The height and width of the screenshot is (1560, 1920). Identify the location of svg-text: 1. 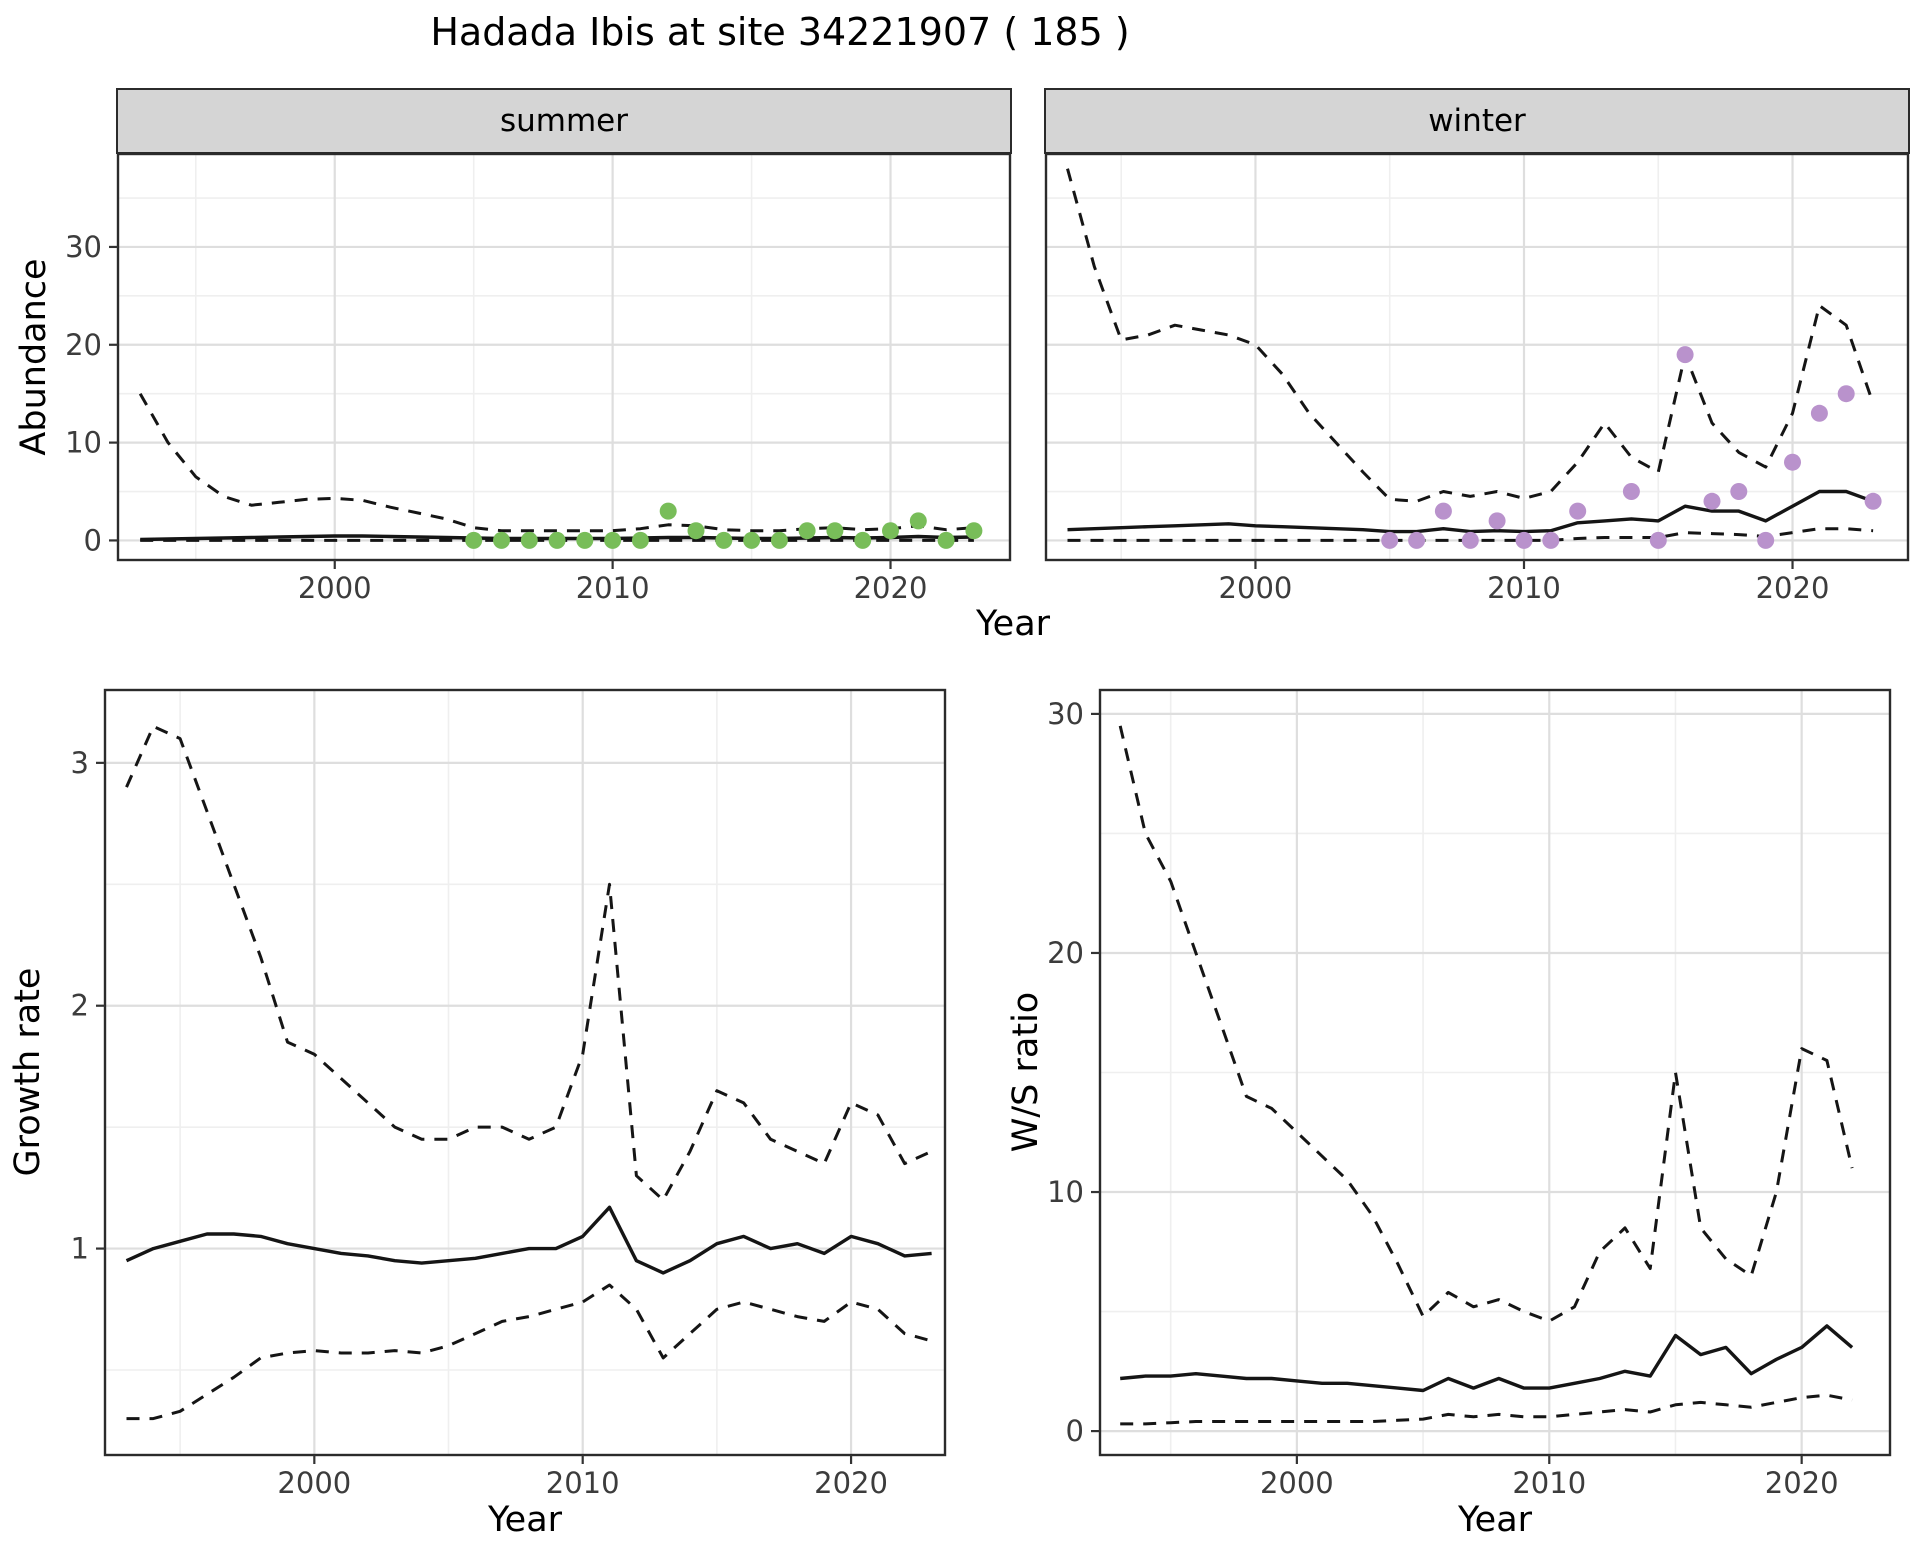
(80, 1249).